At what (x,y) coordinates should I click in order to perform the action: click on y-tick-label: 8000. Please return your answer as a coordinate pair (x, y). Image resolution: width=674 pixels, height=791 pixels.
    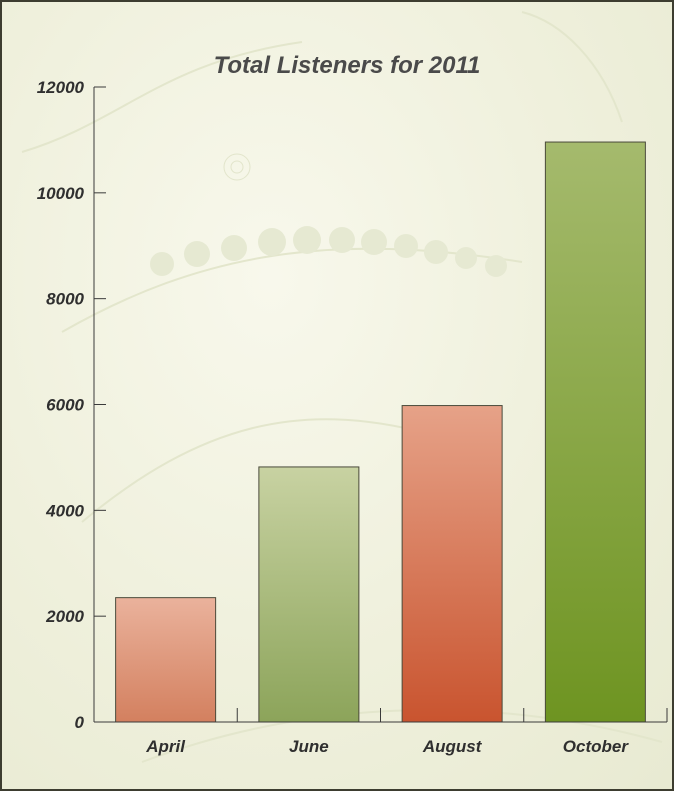
    Looking at the image, I should click on (65, 299).